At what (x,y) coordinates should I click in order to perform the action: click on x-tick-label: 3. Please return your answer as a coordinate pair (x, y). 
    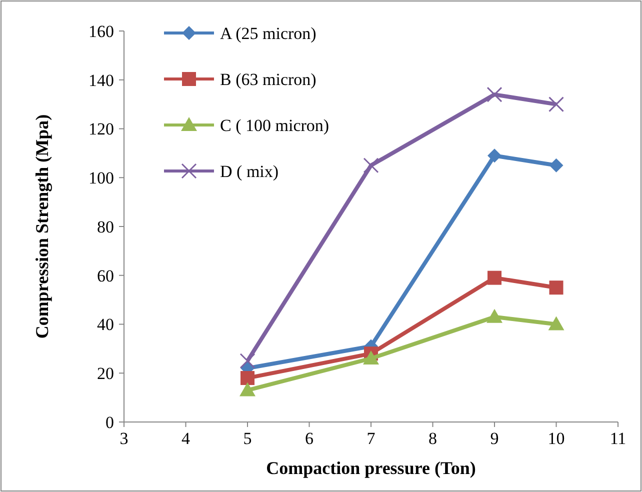
    Looking at the image, I should click on (124, 438).